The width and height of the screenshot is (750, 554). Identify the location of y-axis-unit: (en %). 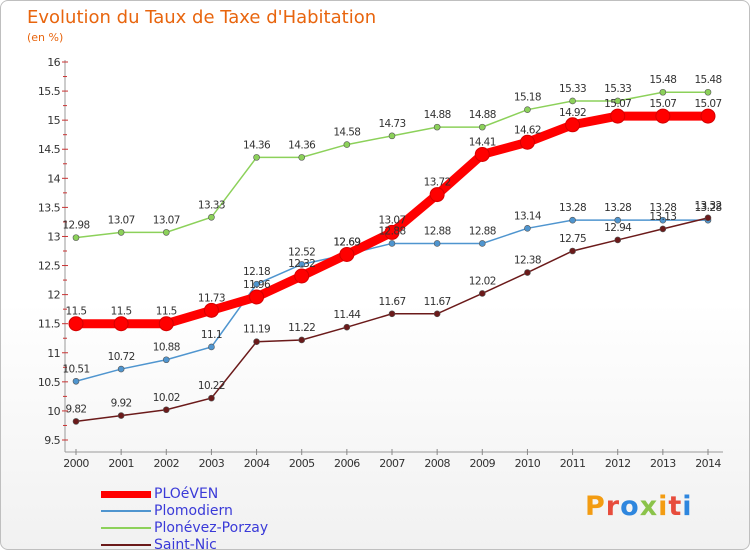
(45, 37).